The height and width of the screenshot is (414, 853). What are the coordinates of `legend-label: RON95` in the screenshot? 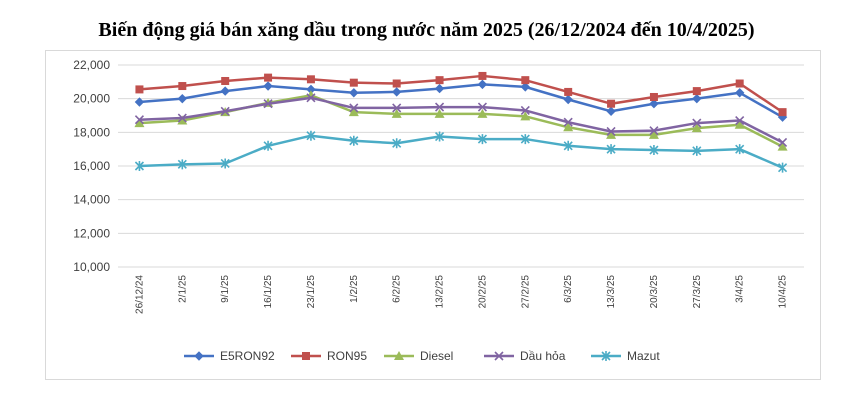 It's located at (347, 356).